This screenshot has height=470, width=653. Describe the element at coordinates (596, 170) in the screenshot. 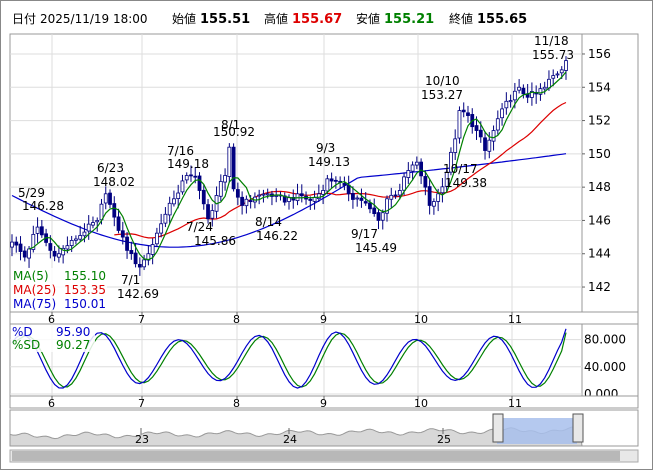

I see `price-y-ticks: 142 144 146 148 150 152 154 156` at that location.